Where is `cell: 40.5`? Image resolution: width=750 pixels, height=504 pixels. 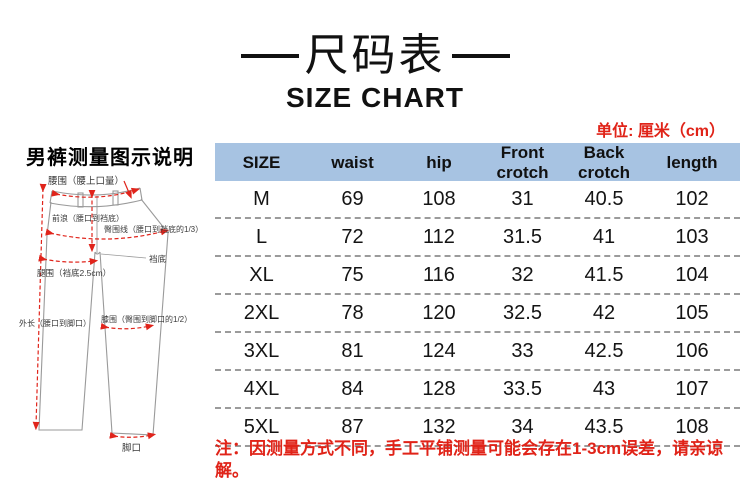
cell: 40.5 is located at coordinates (604, 198).